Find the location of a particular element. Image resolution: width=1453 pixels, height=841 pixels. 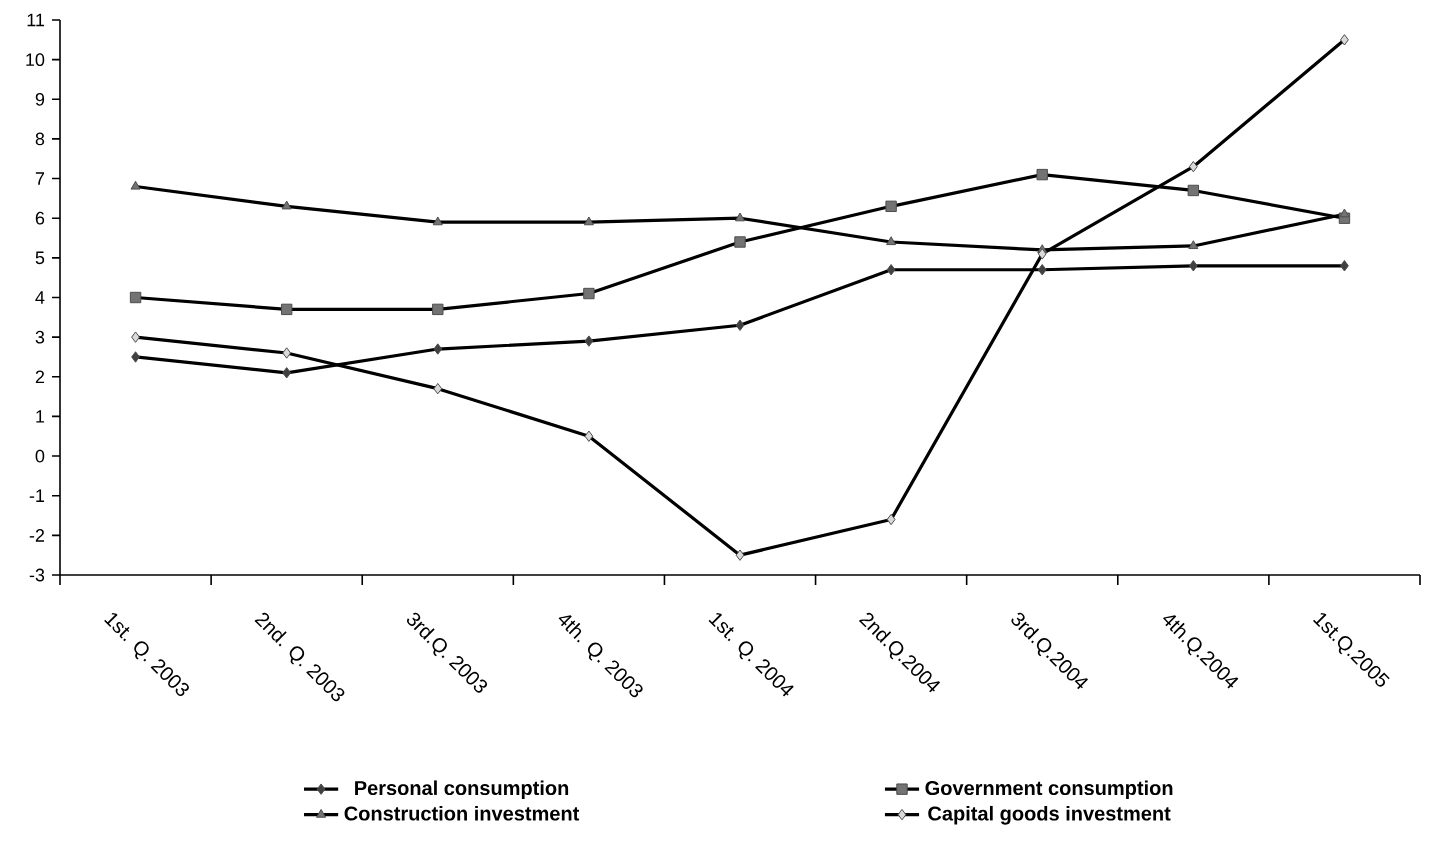

y-tick-label: -3 is located at coordinates (37, 575).